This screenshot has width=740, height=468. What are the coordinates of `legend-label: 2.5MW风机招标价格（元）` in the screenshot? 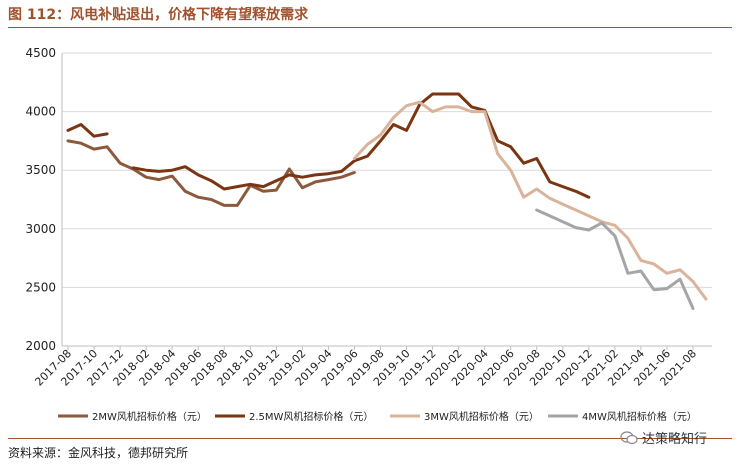 It's located at (311, 416).